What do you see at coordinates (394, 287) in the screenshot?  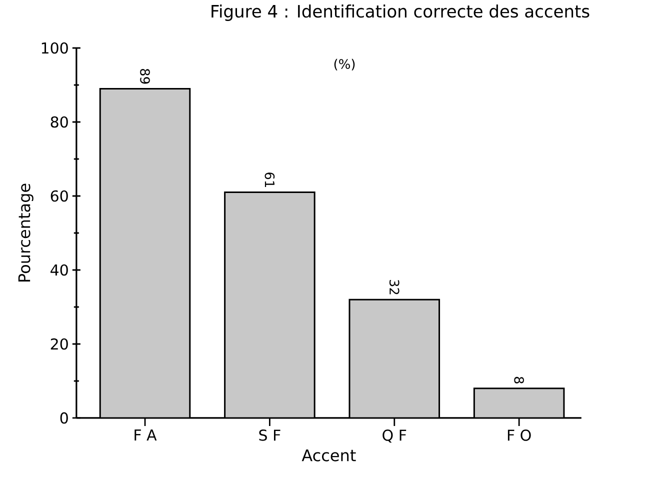 I see `data-label: 32` at bounding box center [394, 287].